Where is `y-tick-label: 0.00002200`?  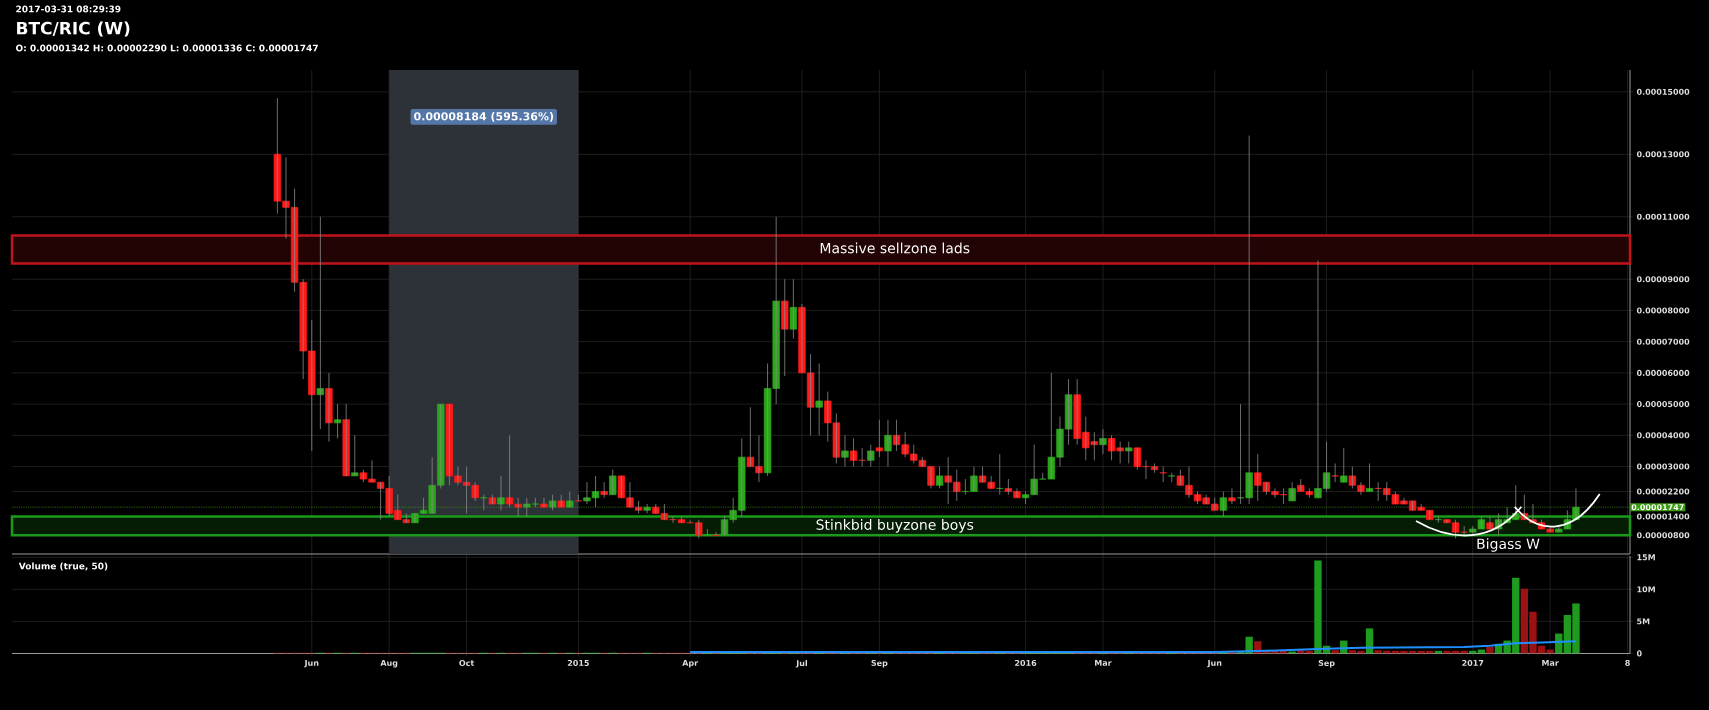
y-tick-label: 0.00002200 is located at coordinates (1663, 491).